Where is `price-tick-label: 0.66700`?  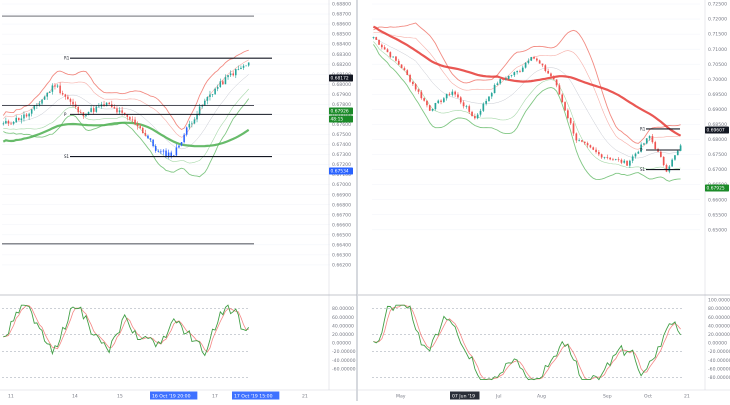 price-tick-label: 0.66700 is located at coordinates (341, 215).